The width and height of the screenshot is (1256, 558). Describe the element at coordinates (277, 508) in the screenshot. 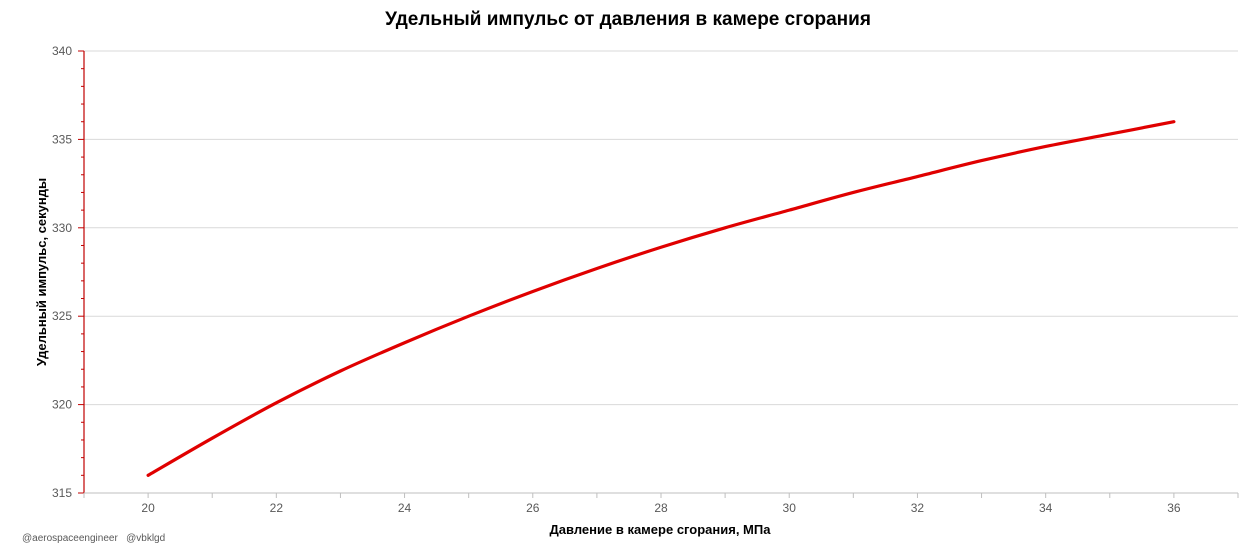

I see `x-tick-label: 22` at that location.